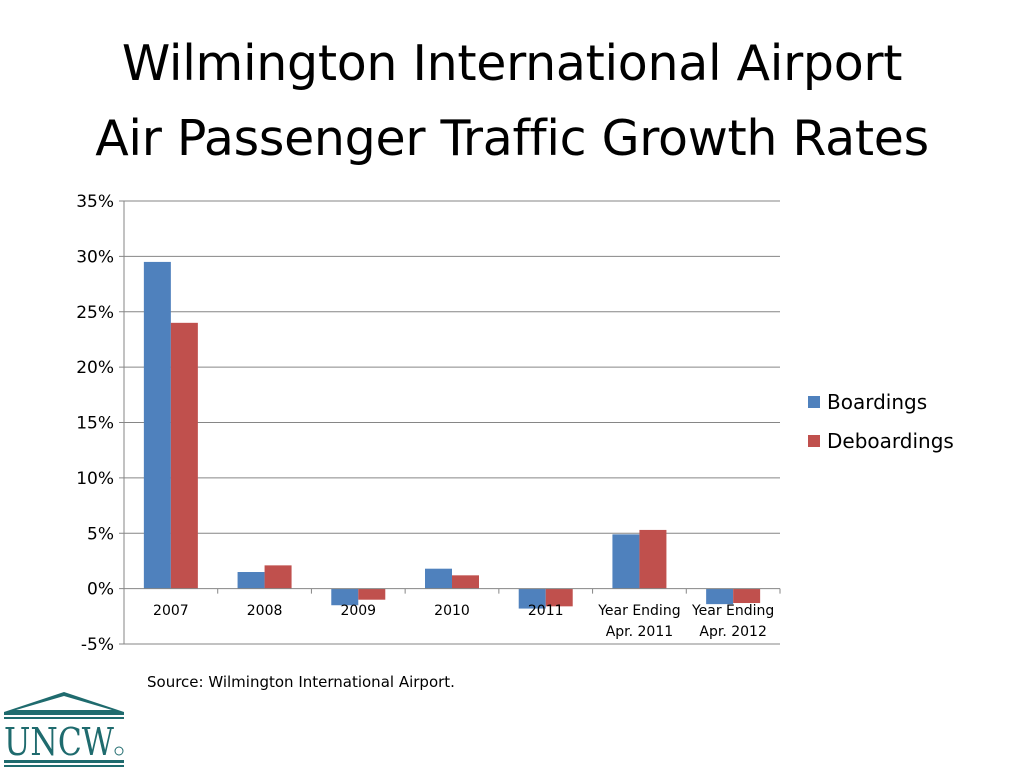 Image resolution: width=1024 pixels, height=768 pixels. I want to click on y-tick-label: 0%, so click(100, 590).